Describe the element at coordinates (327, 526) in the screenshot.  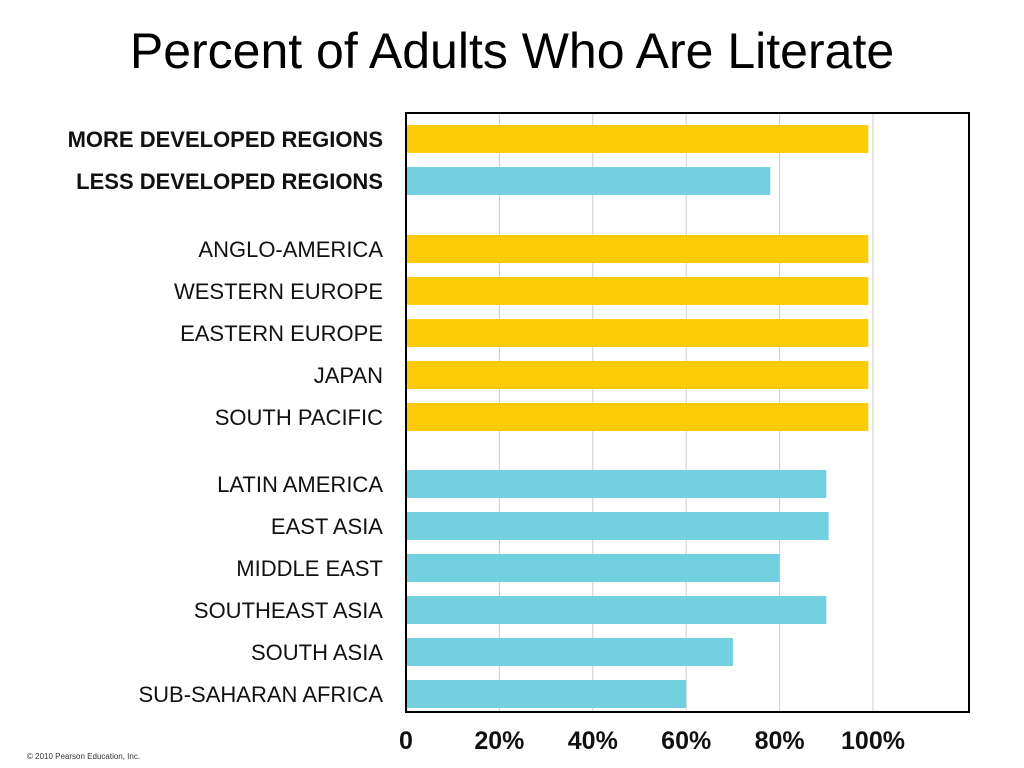
I see `category-label-east-asia: EAST ASIA` at that location.